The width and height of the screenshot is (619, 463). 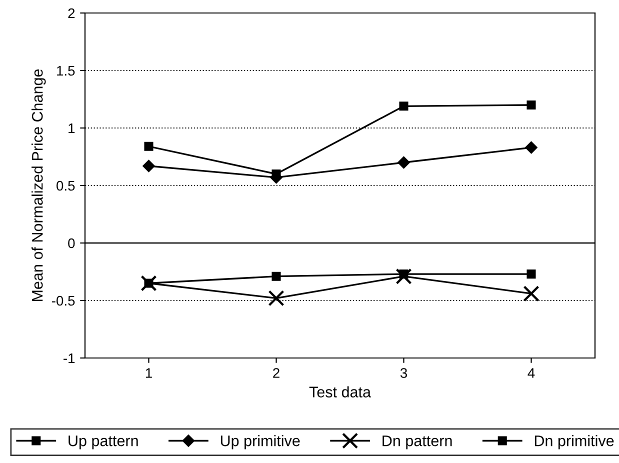 What do you see at coordinates (71, 128) in the screenshot?
I see `y-tick-label: 1` at bounding box center [71, 128].